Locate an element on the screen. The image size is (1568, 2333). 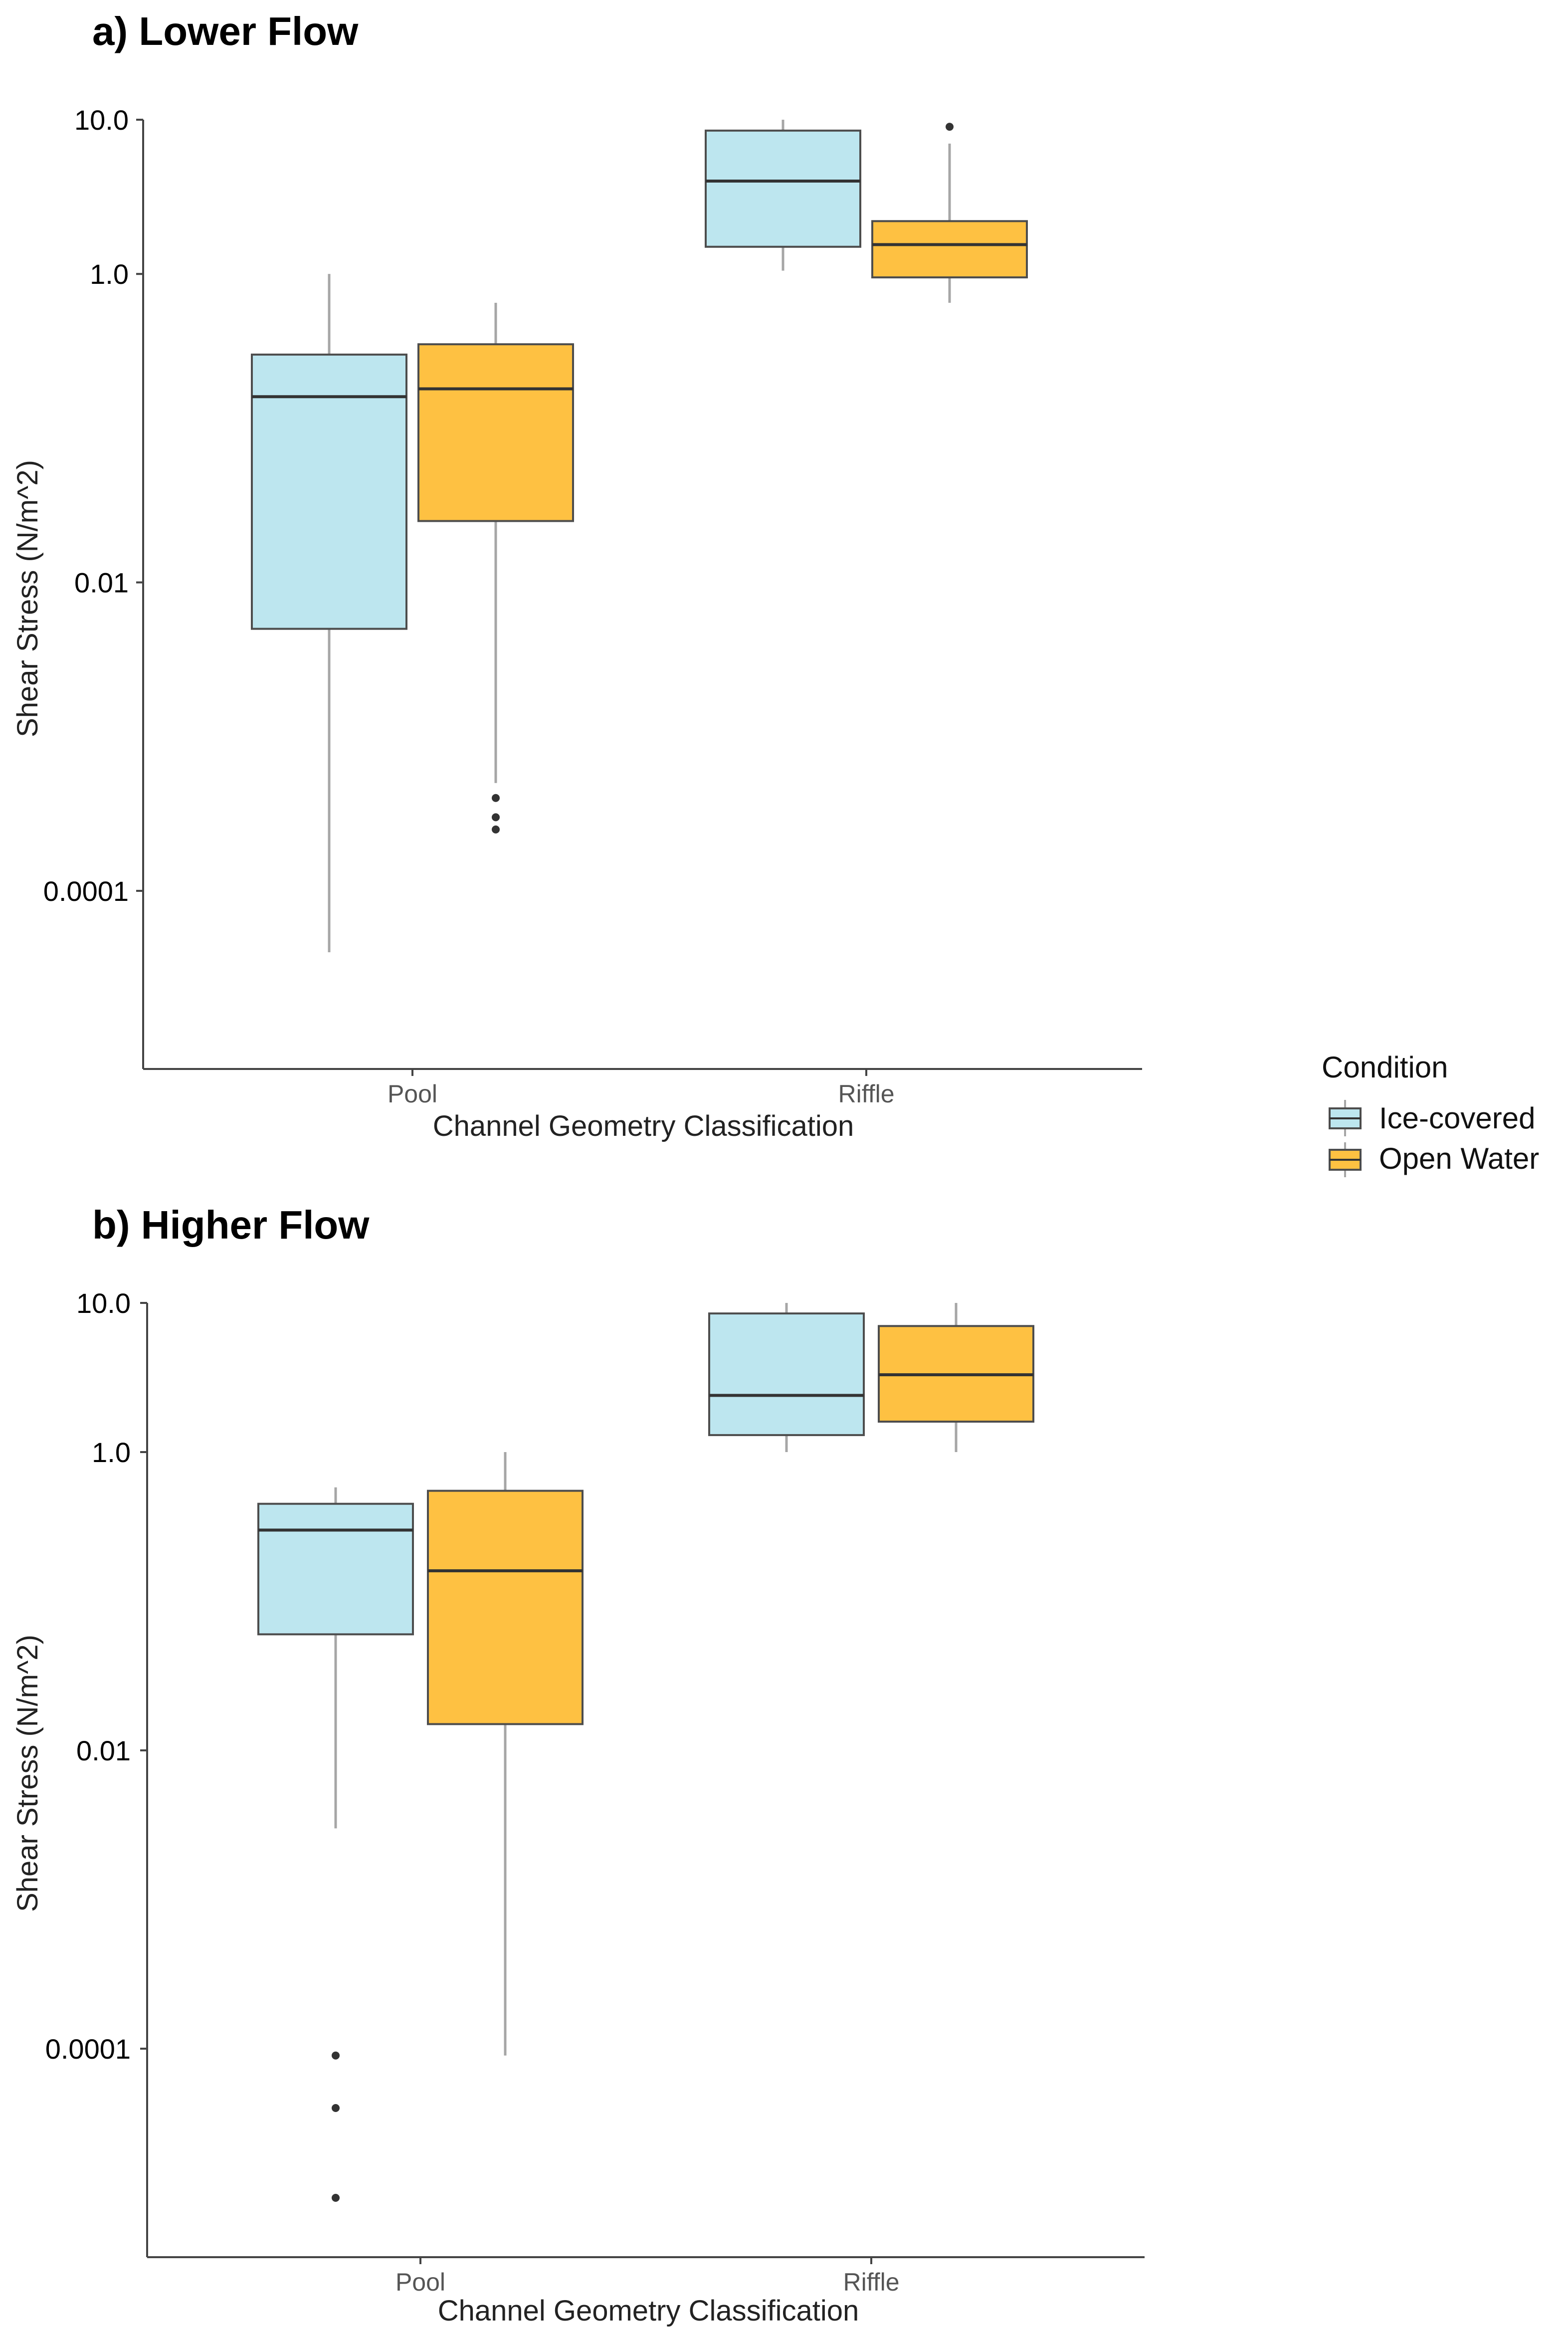
legend-entry-open-water: Open Water is located at coordinates (1434, 1159).